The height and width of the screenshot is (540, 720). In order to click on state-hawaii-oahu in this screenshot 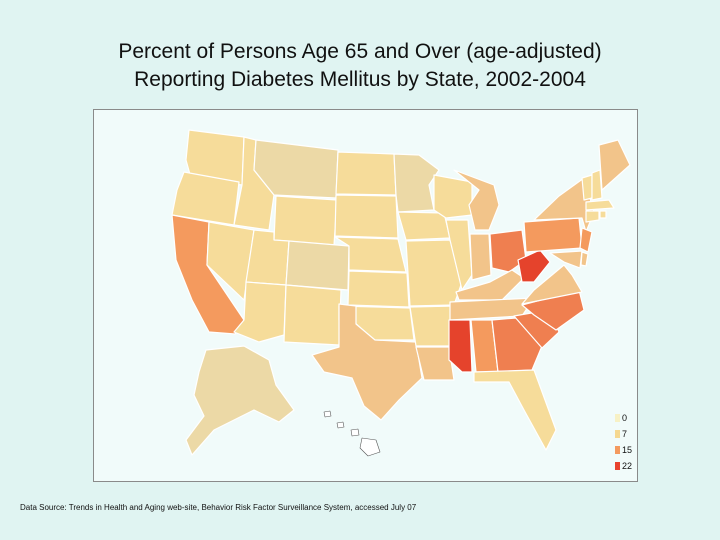, I will do `click(340, 425)`.